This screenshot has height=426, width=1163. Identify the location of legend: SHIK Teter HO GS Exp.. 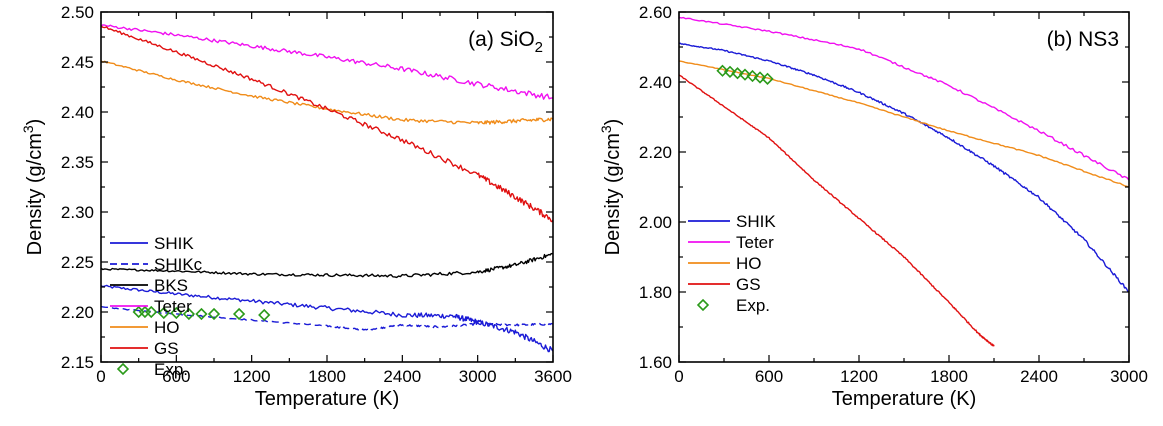
(732, 263).